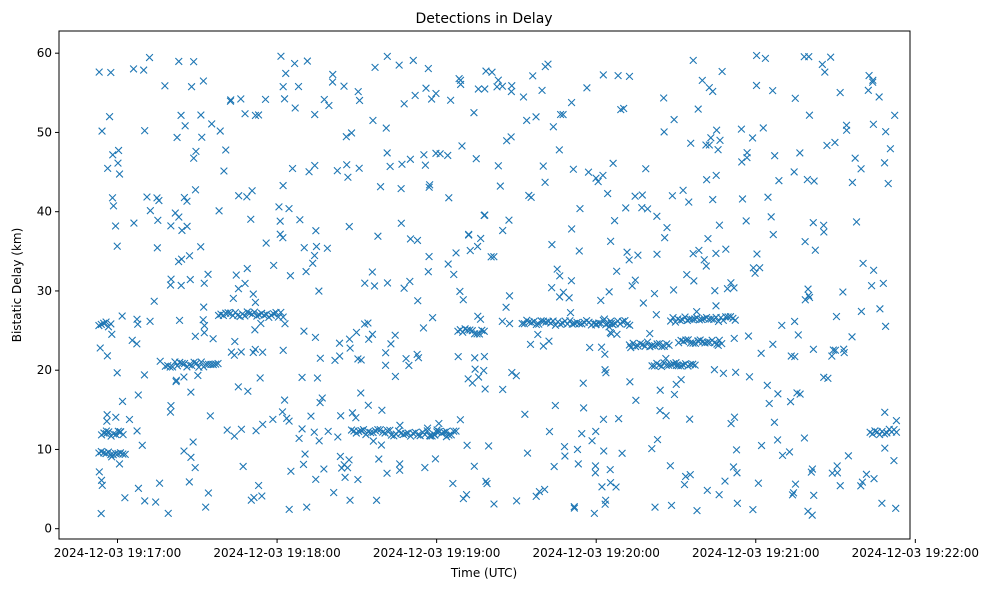 The width and height of the screenshot is (989, 590). What do you see at coordinates (755, 553) in the screenshot?
I see `x-tick-label: 2024-12-03 19:21:00` at bounding box center [755, 553].